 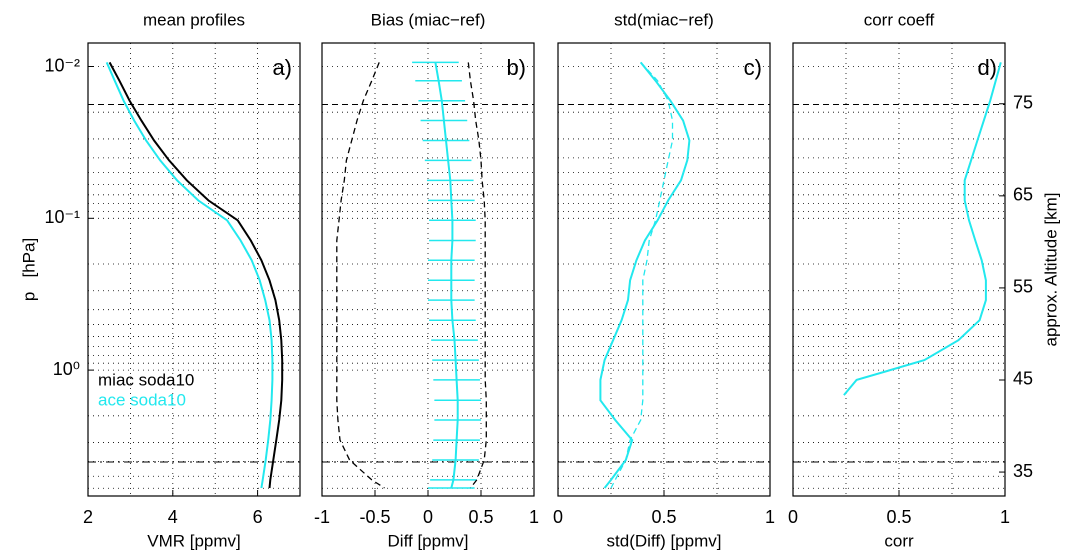 What do you see at coordinates (88, 517) in the screenshot?
I see `x-tick-label: 2` at bounding box center [88, 517].